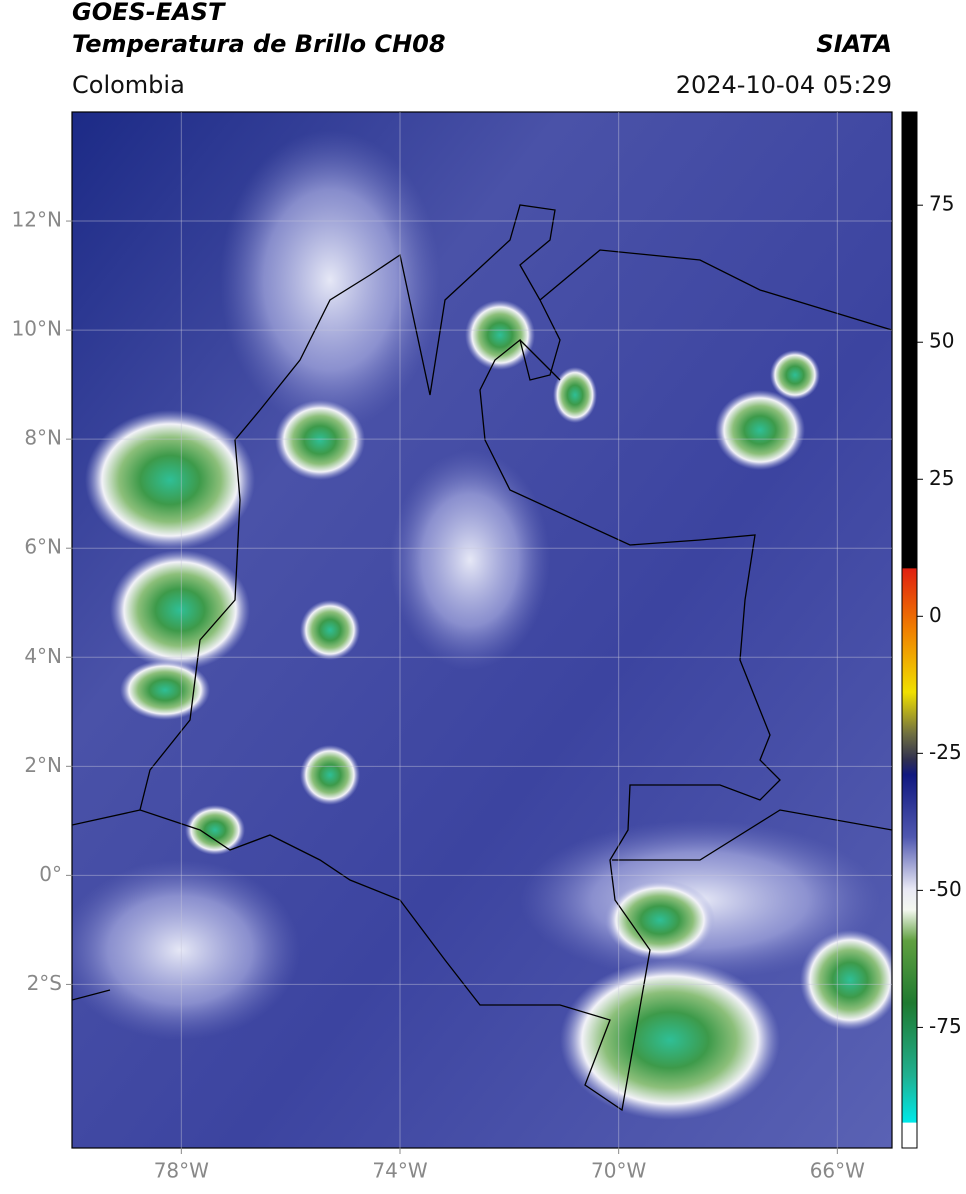  What do you see at coordinates (37, 329) in the screenshot?
I see `y-tick-label: 10°N` at bounding box center [37, 329].